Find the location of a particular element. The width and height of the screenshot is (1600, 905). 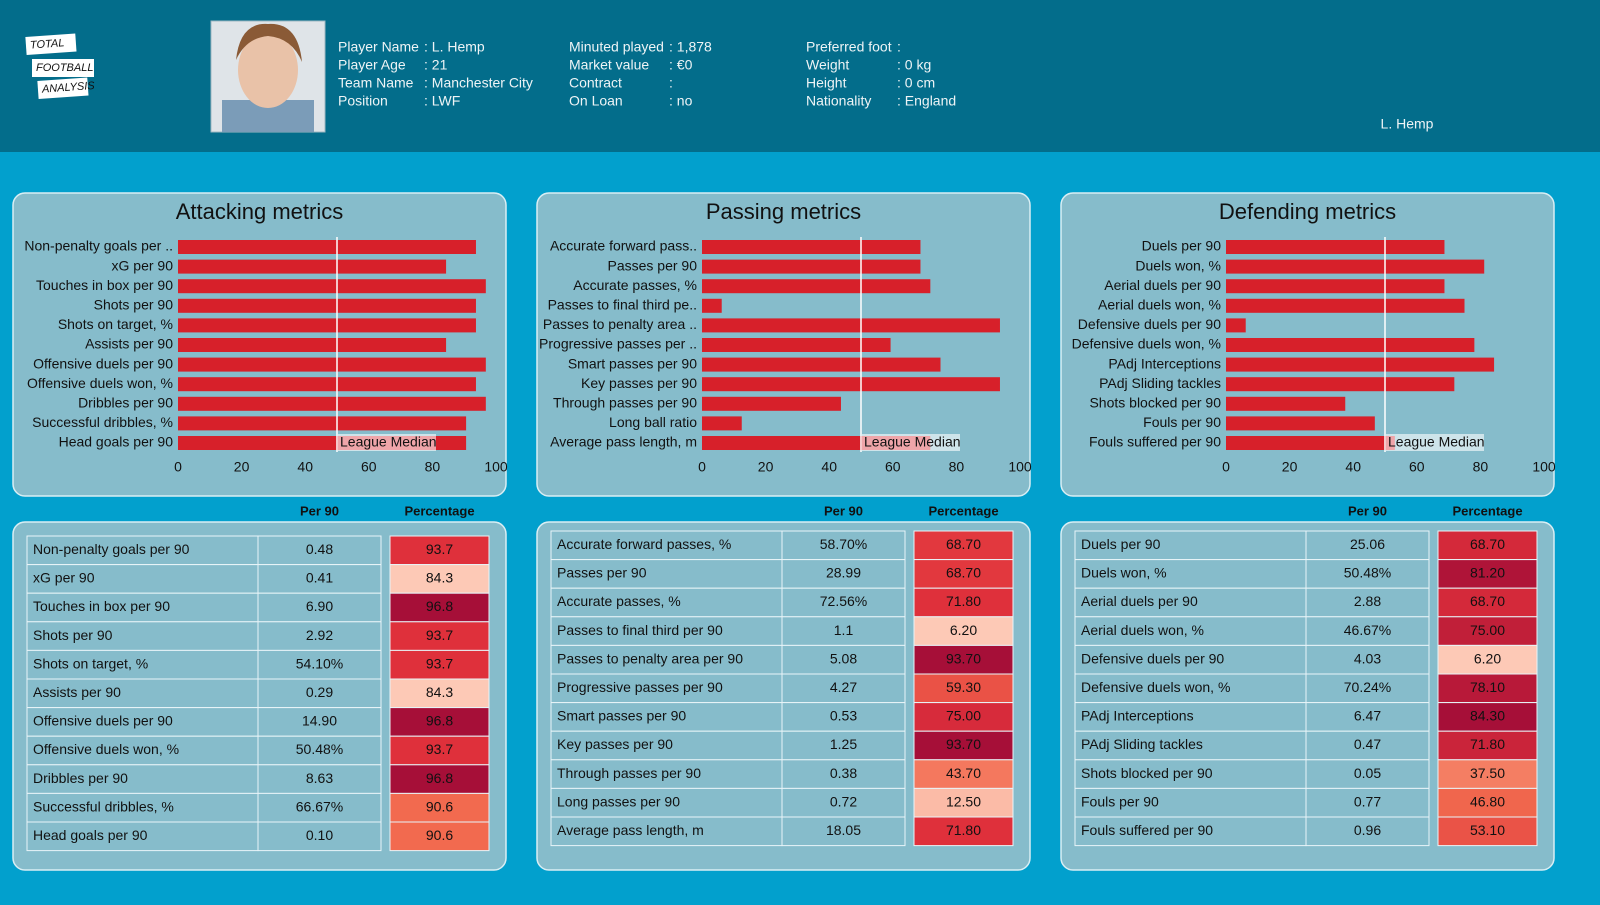

bar-label: Shots on target, % is located at coordinates (115, 324).